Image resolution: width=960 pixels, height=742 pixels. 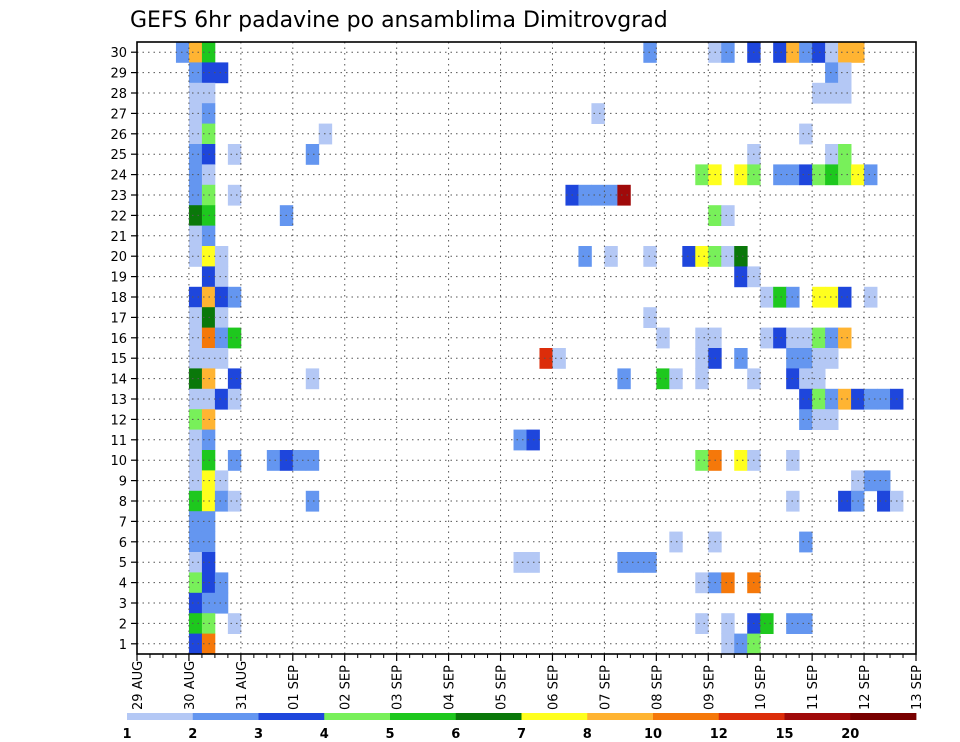 What do you see at coordinates (118, 53) in the screenshot?
I see `y-tick-label: 30` at bounding box center [118, 53].